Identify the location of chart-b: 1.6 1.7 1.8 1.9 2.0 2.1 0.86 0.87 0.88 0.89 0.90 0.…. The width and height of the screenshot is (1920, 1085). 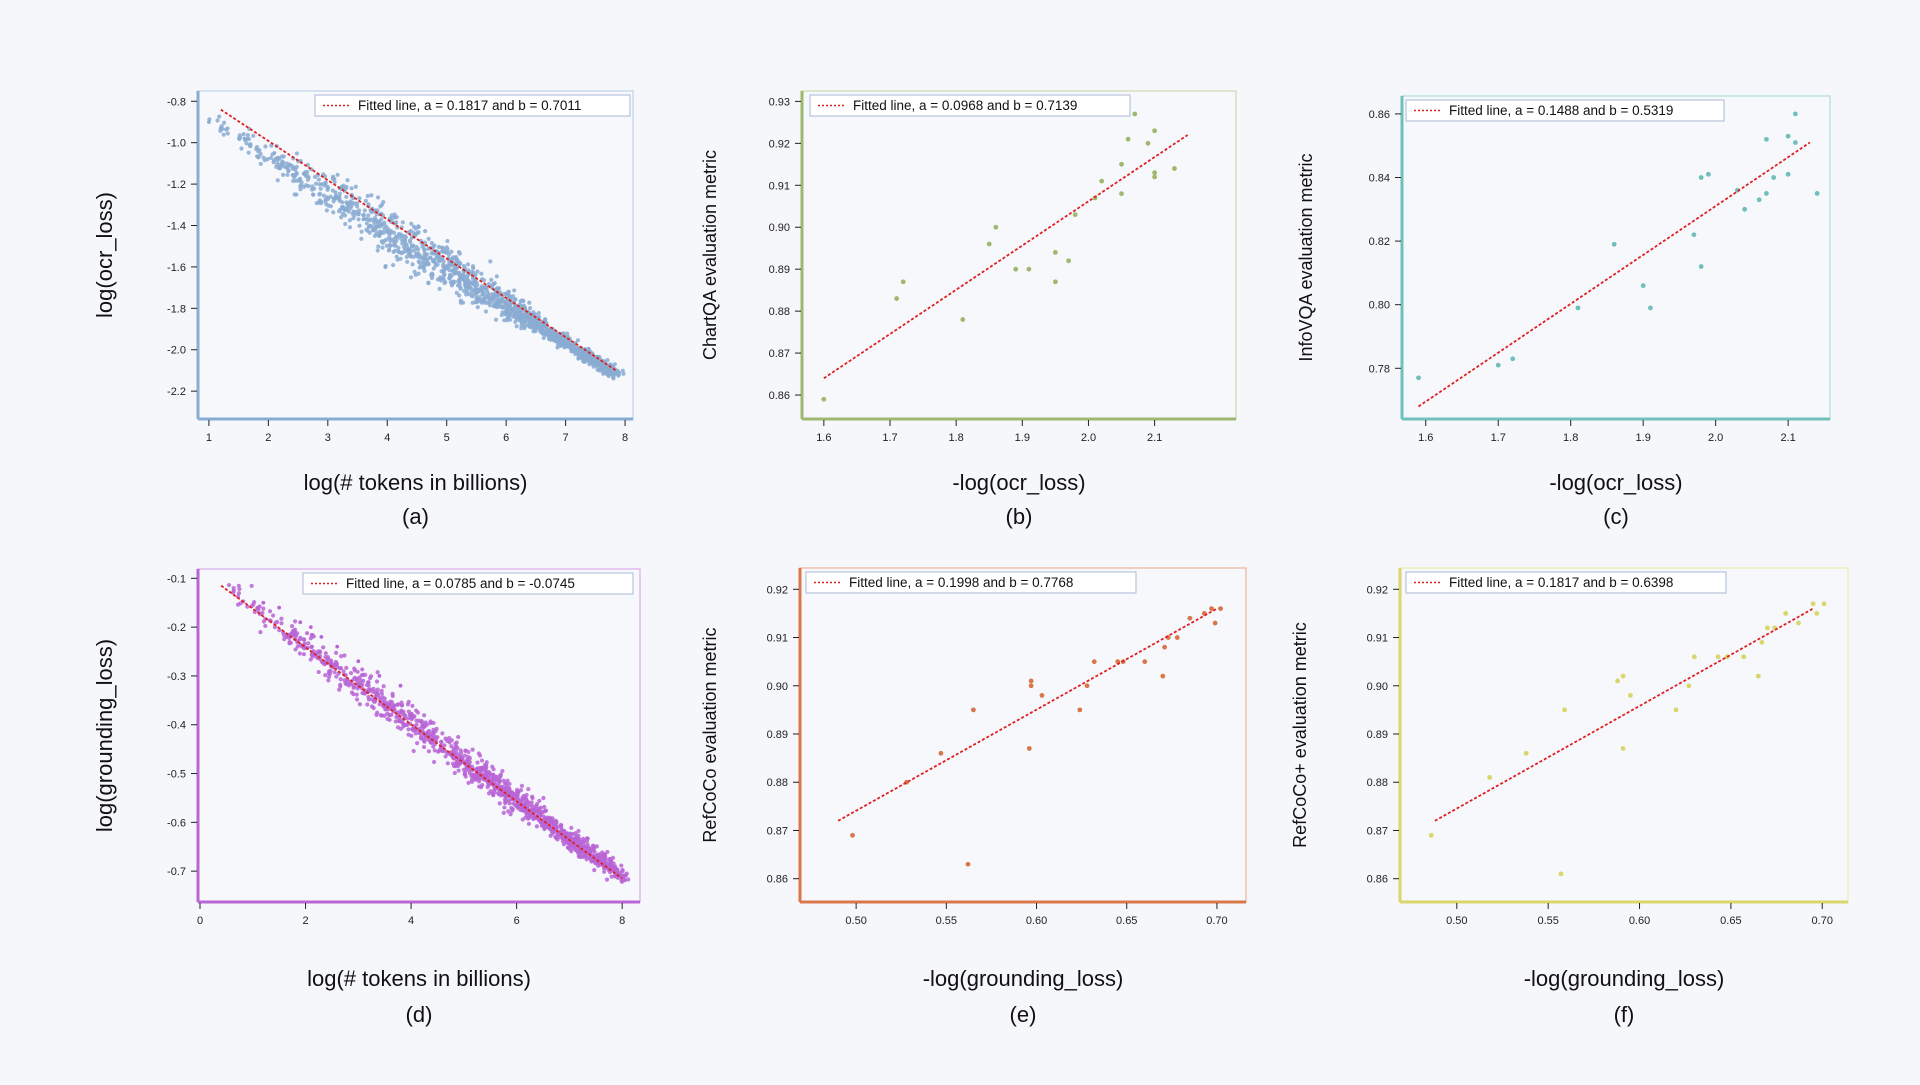
(968, 309).